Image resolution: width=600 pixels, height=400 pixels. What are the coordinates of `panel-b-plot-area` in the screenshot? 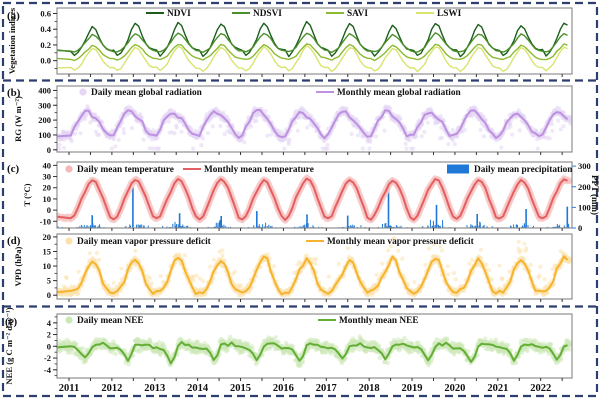 It's located at (314, 127).